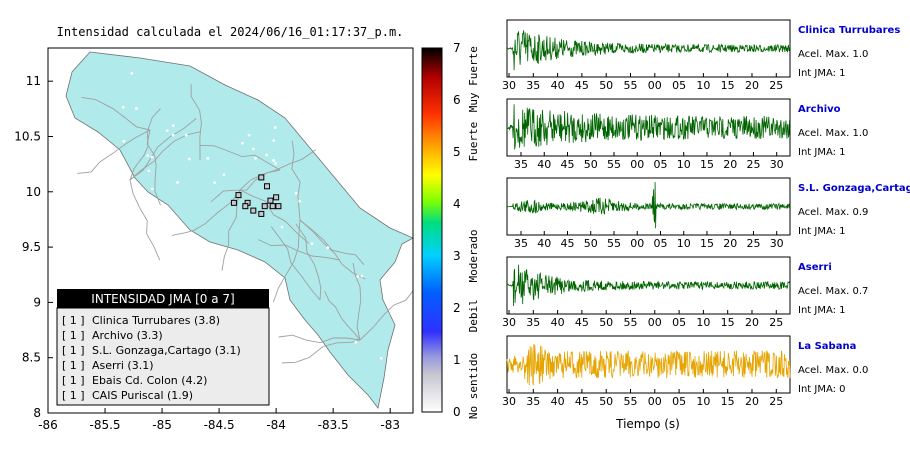  I want to click on waveform-x-tick-label: 55, so click(614, 243).